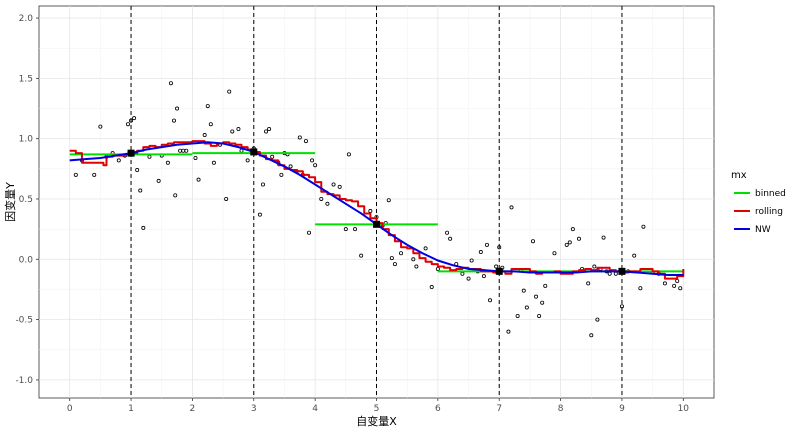  Describe the element at coordinates (10, 202) in the screenshot. I see `y-axis-title: 因变量Y` at that location.